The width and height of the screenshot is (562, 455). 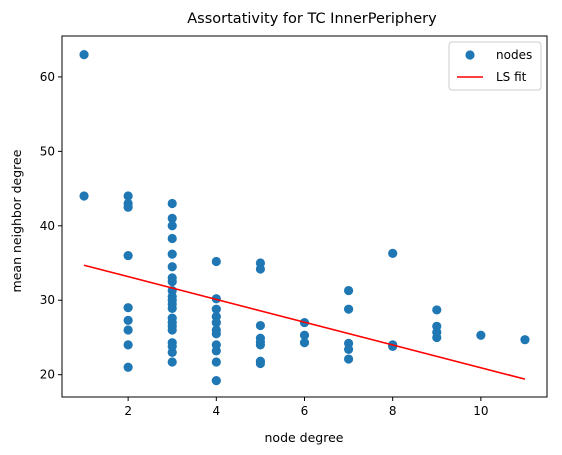 I want to click on legend-marker-nodes, so click(x=470, y=55).